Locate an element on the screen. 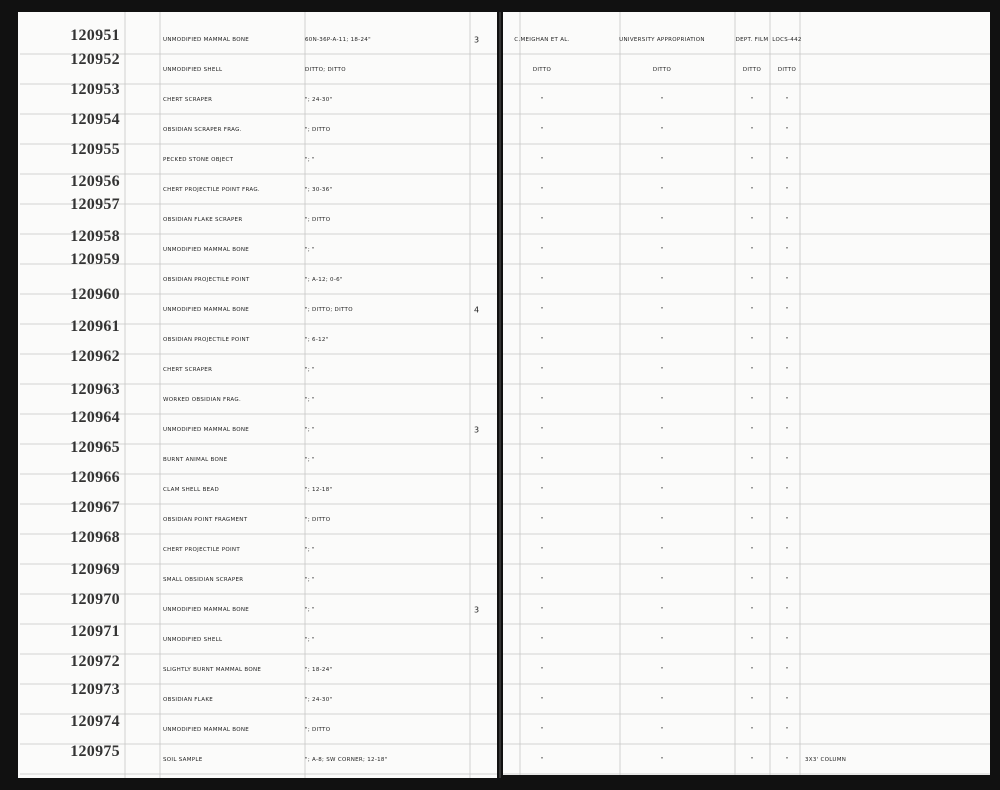 This screenshot has width=1000, height=790. remarks: 3X3' COLUMN is located at coordinates (826, 760).